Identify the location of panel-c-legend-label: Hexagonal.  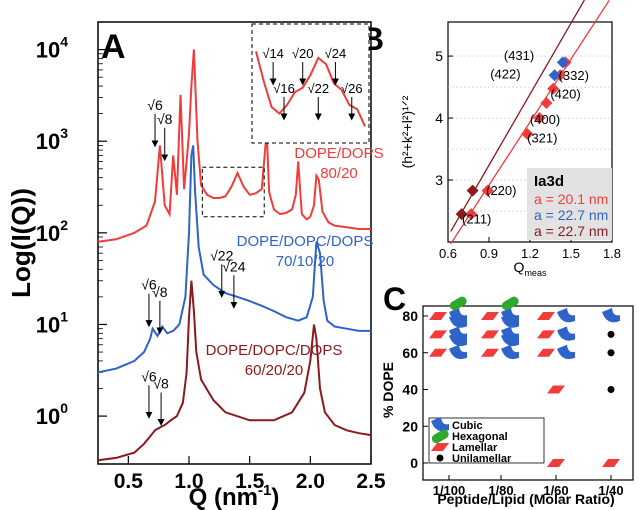
(480, 437).